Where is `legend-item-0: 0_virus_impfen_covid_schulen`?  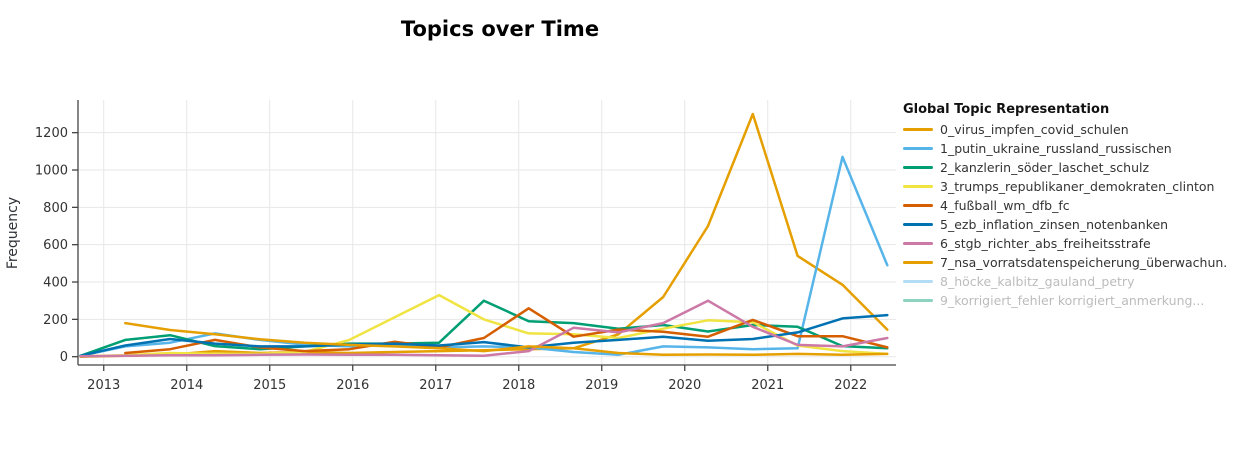 legend-item-0: 0_virus_impfen_covid_schulen is located at coordinates (1065, 129).